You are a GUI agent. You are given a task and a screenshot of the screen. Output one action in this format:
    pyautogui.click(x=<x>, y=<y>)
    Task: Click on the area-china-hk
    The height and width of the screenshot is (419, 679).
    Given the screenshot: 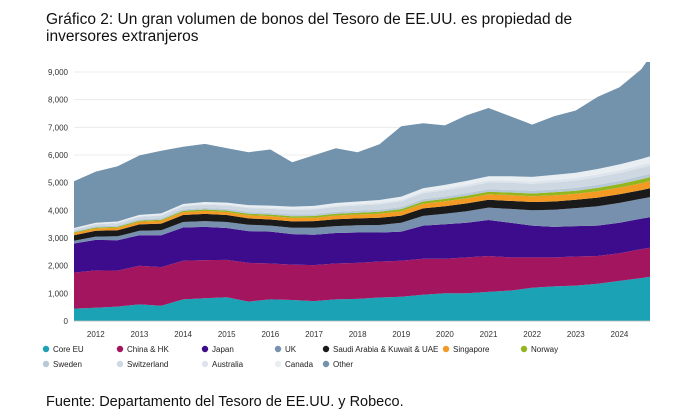 What is the action you would take?
    pyautogui.click(x=362, y=278)
    